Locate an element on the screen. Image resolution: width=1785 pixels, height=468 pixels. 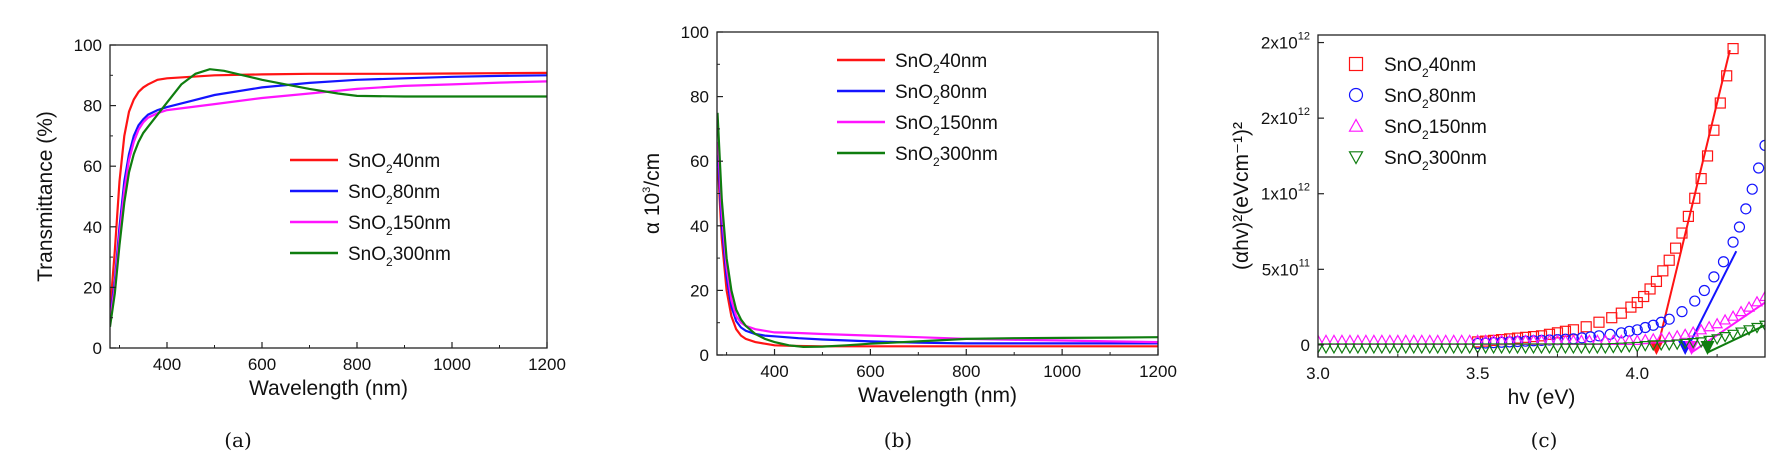
legend-label: SnO240nm is located at coordinates (1430, 67).